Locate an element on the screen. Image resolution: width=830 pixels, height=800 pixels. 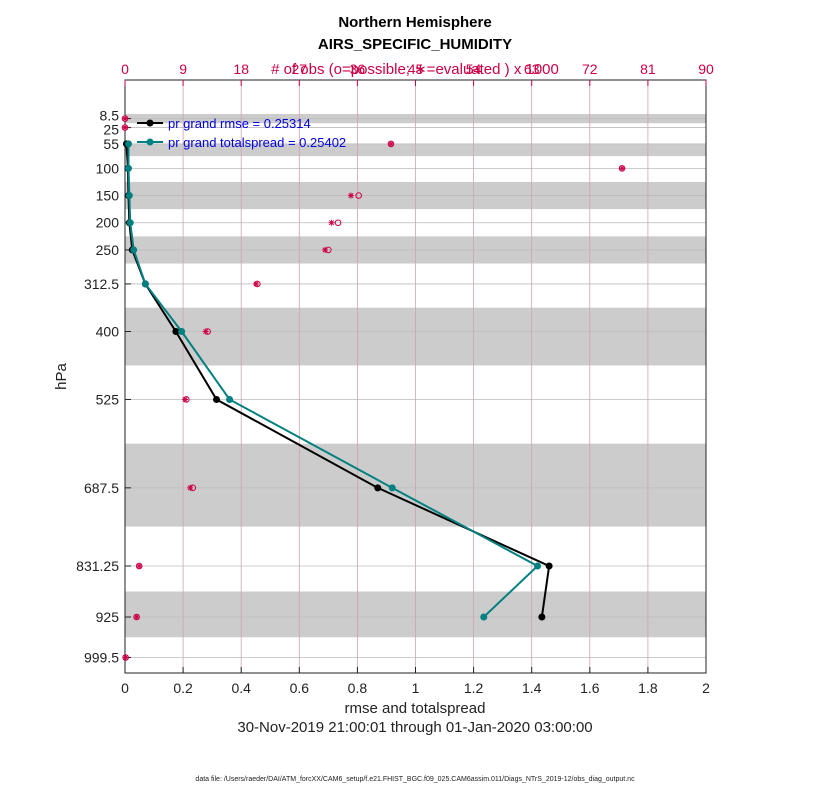
bottom-tick-label-5: 1 is located at coordinates (416, 688).